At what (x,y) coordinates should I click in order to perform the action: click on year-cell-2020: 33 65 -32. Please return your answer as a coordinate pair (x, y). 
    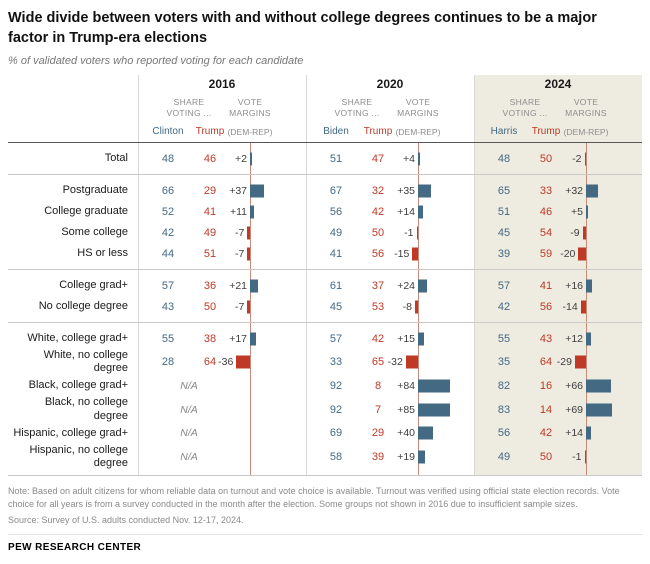
    Looking at the image, I should click on (390, 362).